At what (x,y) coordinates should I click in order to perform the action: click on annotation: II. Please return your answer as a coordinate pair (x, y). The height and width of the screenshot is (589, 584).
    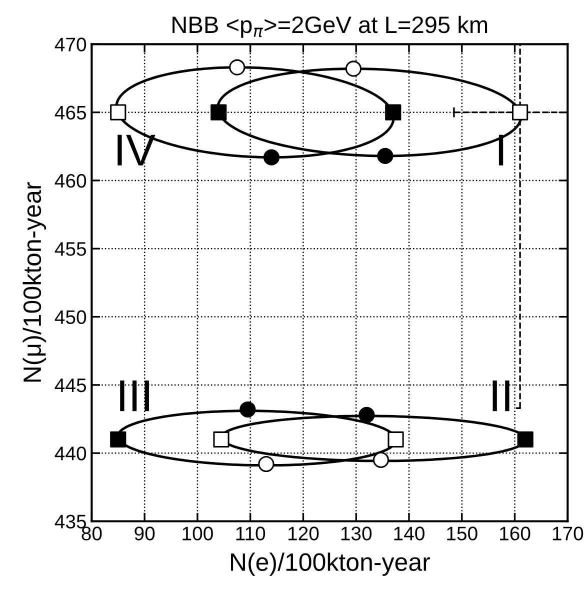
    Looking at the image, I should click on (501, 396).